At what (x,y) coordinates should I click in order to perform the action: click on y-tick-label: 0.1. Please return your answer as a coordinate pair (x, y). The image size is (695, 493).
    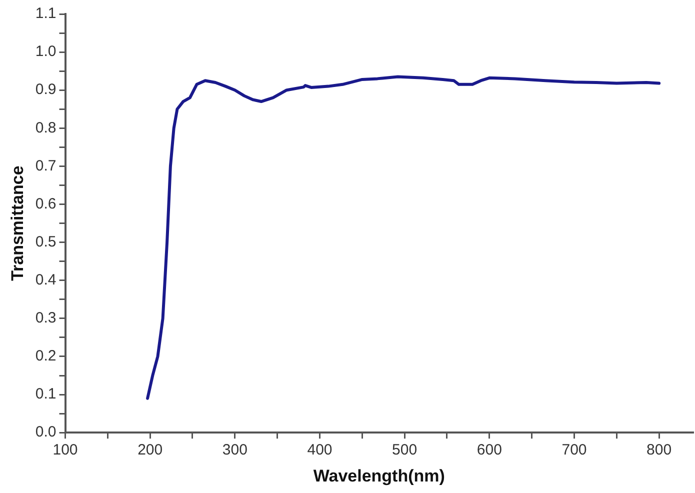
    Looking at the image, I should click on (45, 394).